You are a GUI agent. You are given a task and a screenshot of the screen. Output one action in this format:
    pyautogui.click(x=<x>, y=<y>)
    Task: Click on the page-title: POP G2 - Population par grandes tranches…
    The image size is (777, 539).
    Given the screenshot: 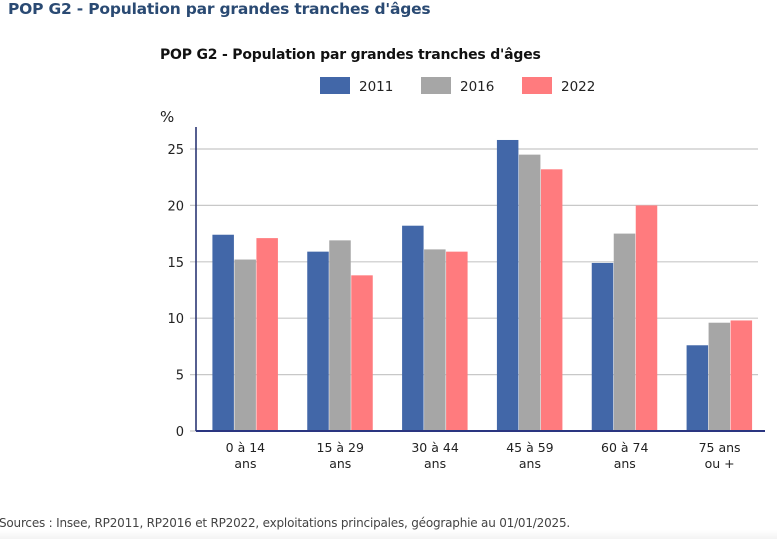 What is the action you would take?
    pyautogui.click(x=219, y=9)
    